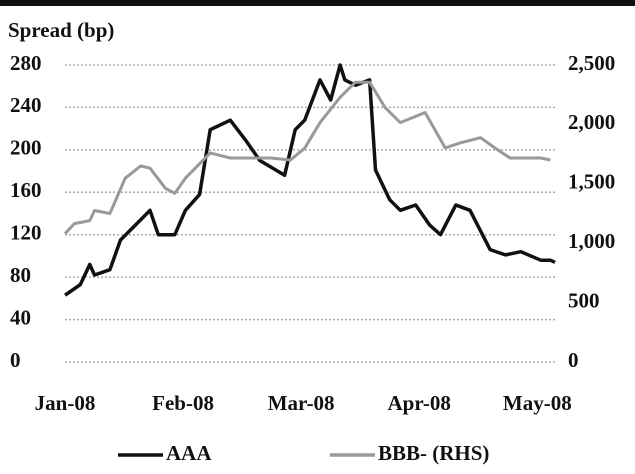  What do you see at coordinates (189, 453) in the screenshot?
I see `legend-label: AAA` at bounding box center [189, 453].